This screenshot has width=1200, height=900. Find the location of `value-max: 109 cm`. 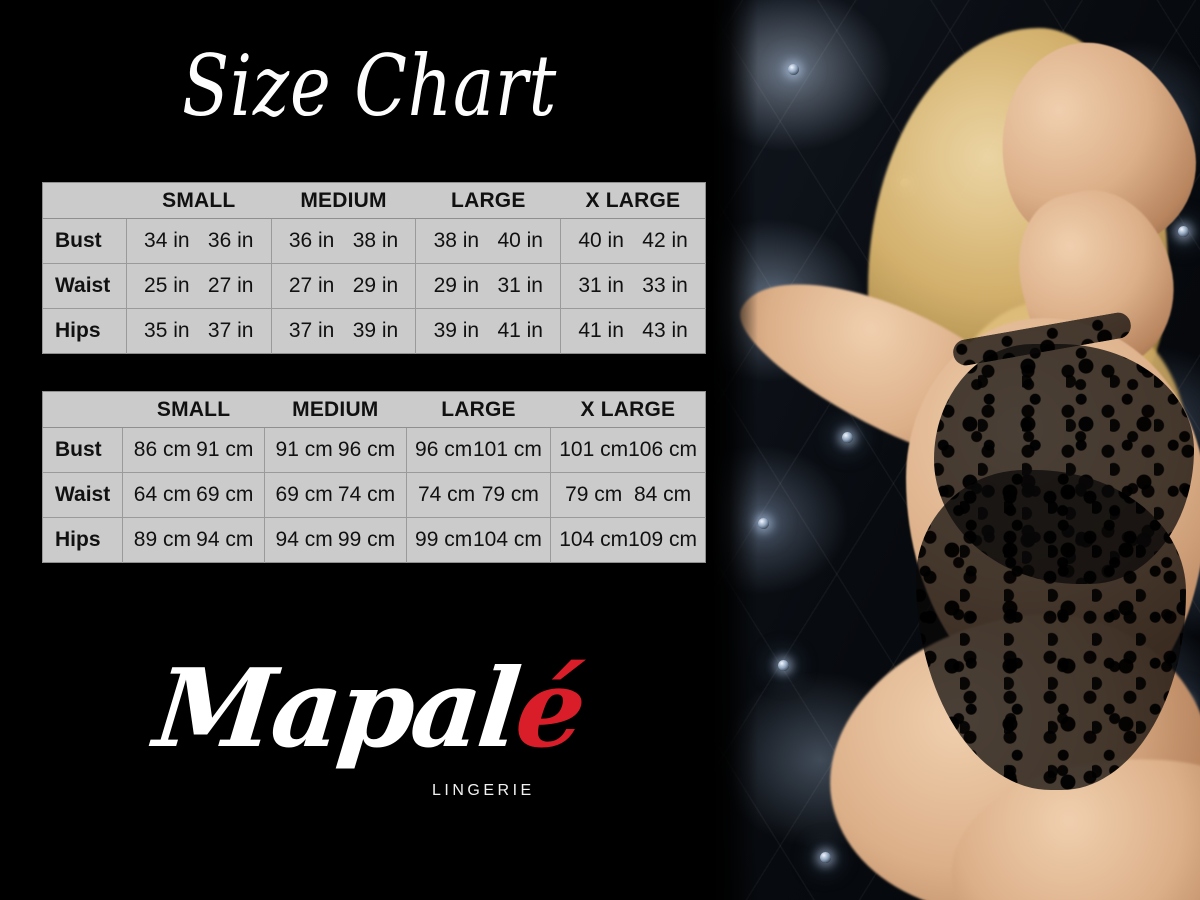

value-max: 109 cm is located at coordinates (662, 539).